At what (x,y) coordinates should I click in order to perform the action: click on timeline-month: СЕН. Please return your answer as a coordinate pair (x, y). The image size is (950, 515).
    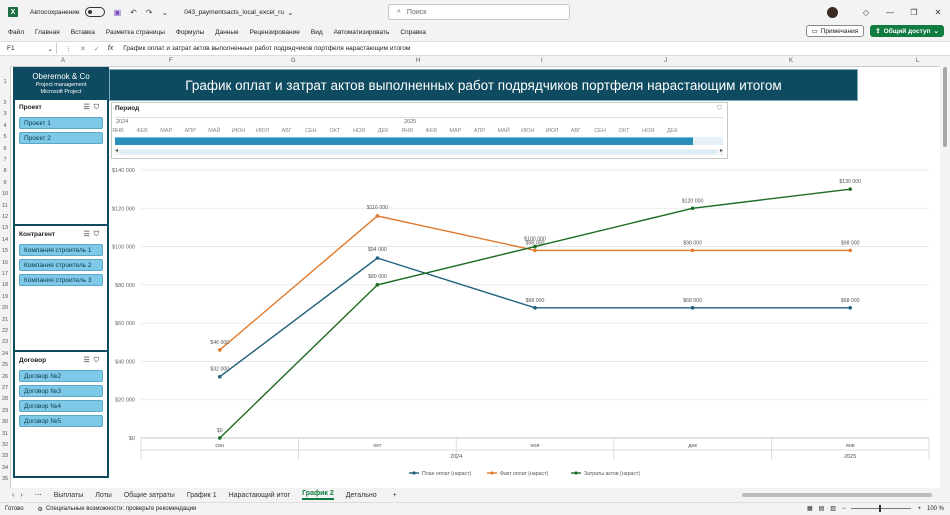
    Looking at the image, I should click on (600, 131).